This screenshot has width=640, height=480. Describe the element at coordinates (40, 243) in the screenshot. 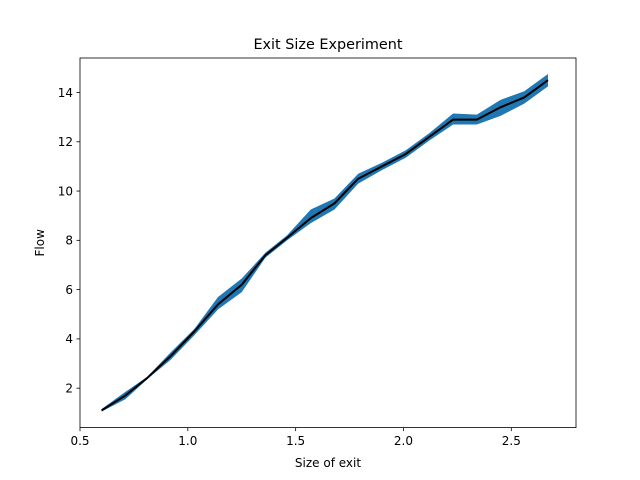

I see `y-axis-label: Flow` at that location.